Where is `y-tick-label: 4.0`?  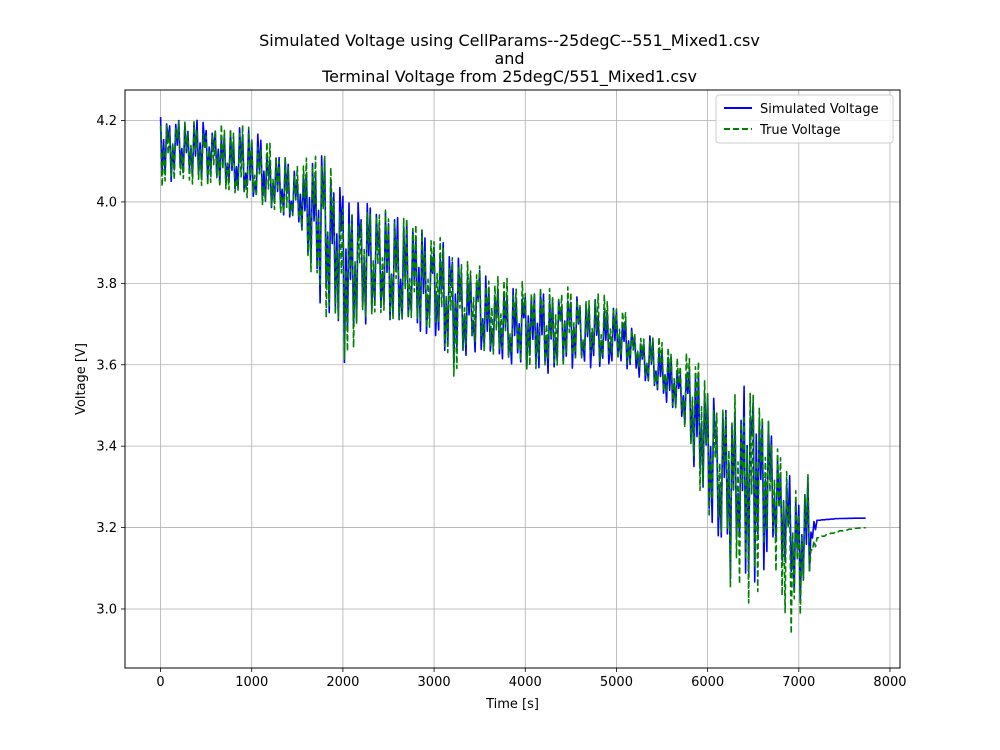
y-tick-label: 4.0 is located at coordinates (106, 202).